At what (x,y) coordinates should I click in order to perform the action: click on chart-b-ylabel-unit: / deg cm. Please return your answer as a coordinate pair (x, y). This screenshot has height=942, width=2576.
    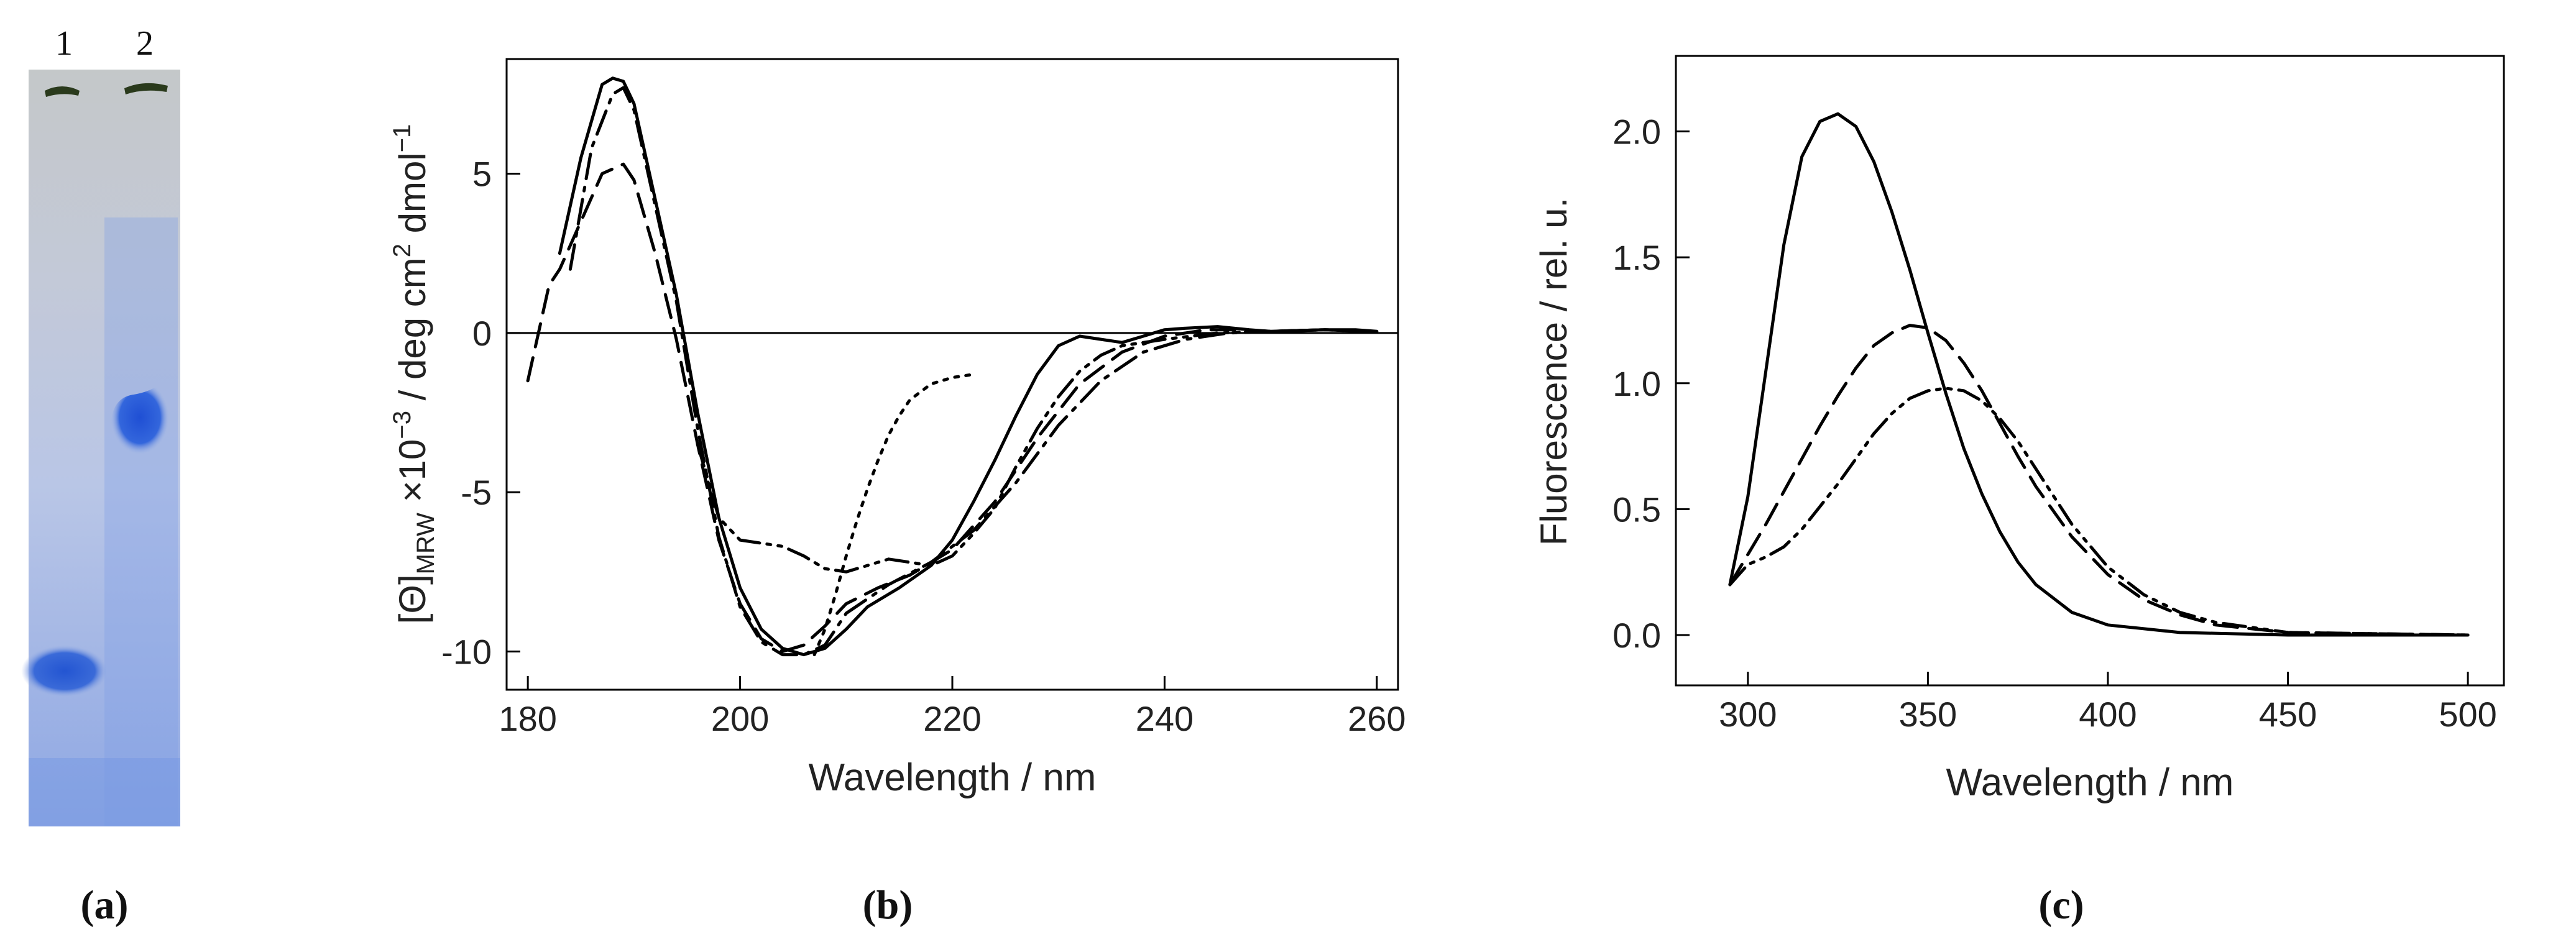
    Looking at the image, I should click on (412, 334).